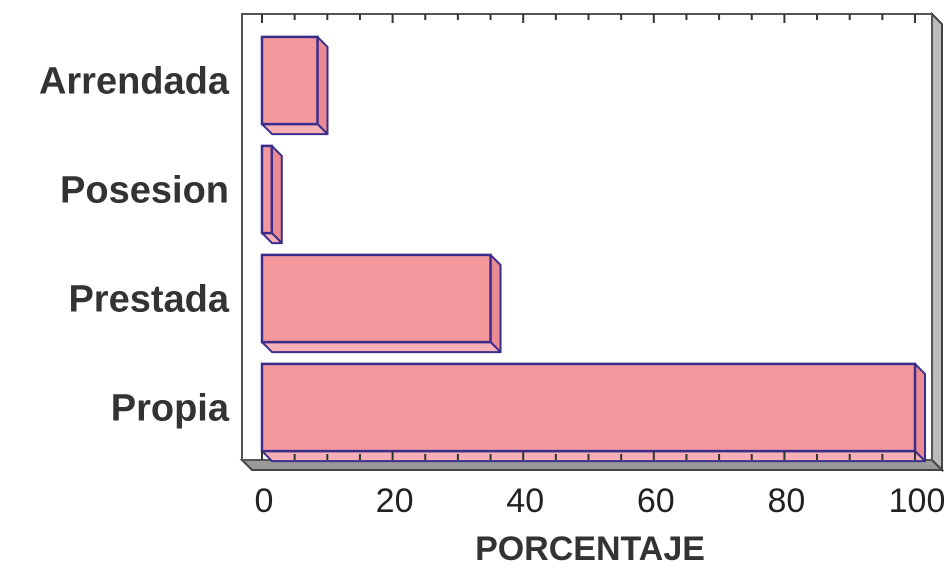  Describe the element at coordinates (590, 549) in the screenshot. I see `x-axis-title: PORCENTAJE` at that location.